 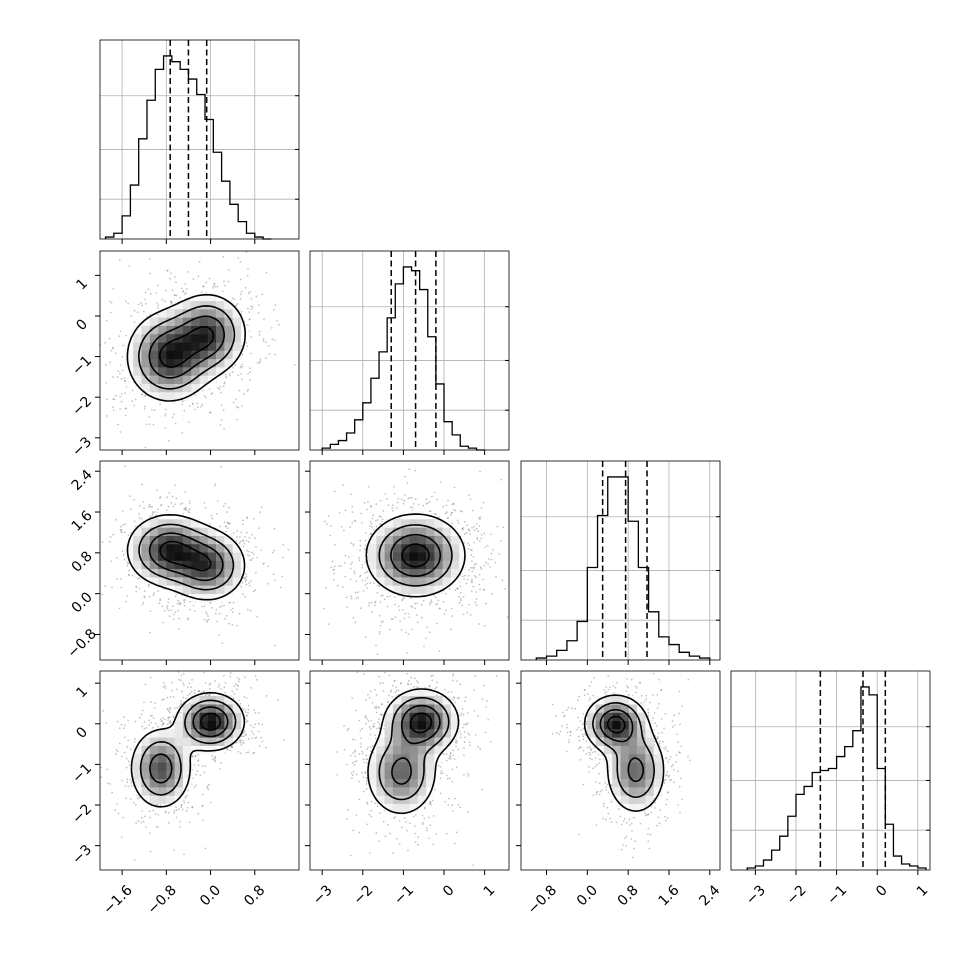 What do you see at coordinates (199, 350) in the screenshot?
I see `panel-frame` at bounding box center [199, 350].